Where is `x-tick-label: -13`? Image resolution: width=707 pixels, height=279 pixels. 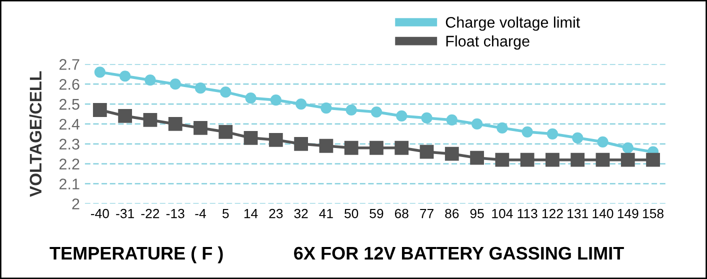 x-tick-label: -13 is located at coordinates (175, 213).